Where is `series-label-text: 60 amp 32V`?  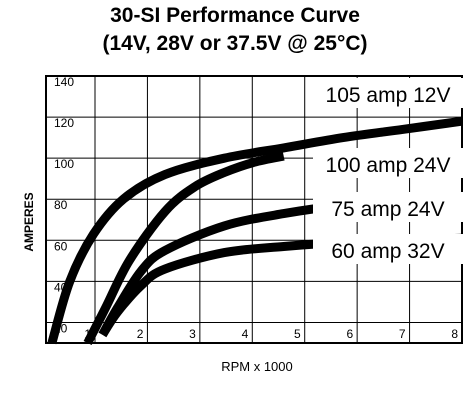
series-label-text: 60 amp 32V is located at coordinates (387, 251).